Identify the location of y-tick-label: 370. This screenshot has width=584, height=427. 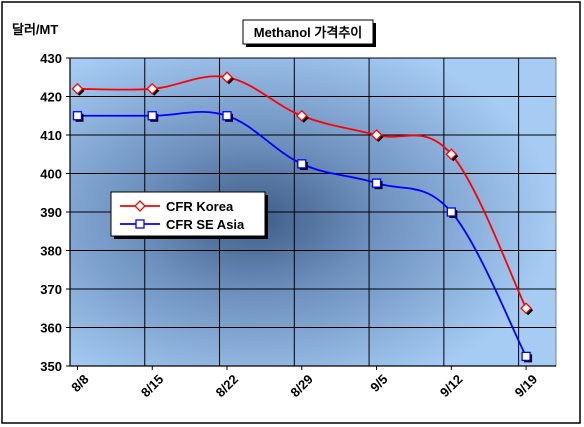
(51, 289).